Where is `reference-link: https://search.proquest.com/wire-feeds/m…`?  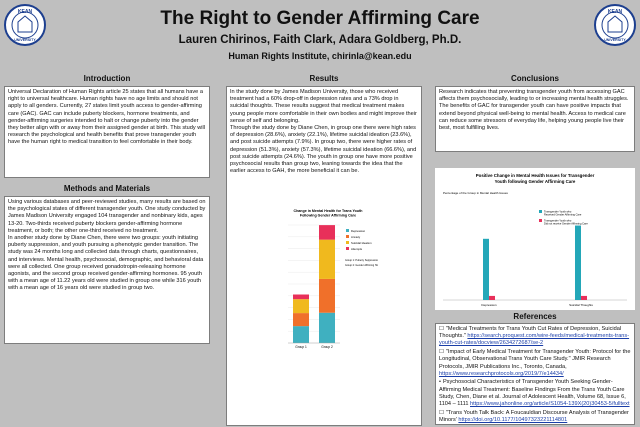
reference-link: https://search.proquest.com/wire-feeds/m… is located at coordinates (534, 340).